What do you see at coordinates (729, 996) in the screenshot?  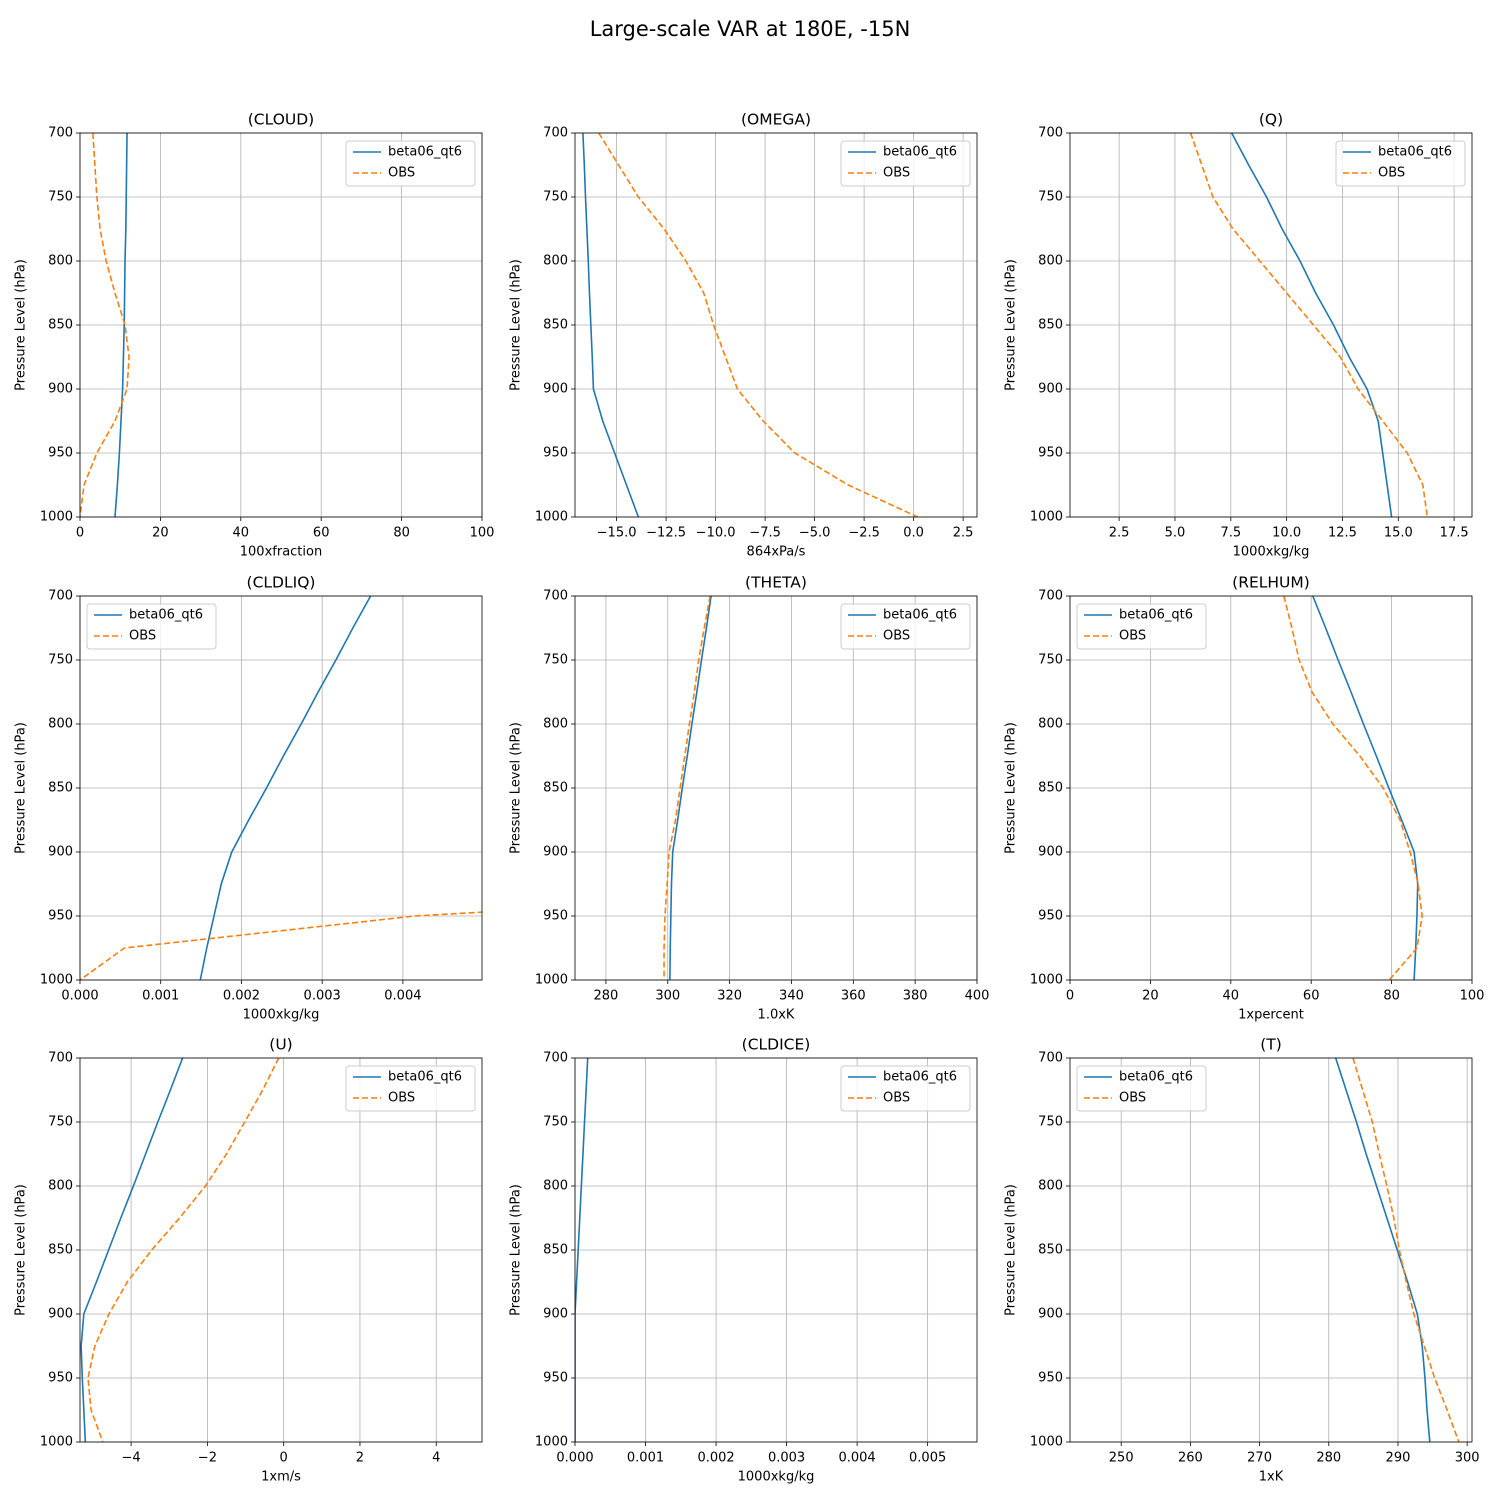 I see `x-tick-label: 320` at bounding box center [729, 996].